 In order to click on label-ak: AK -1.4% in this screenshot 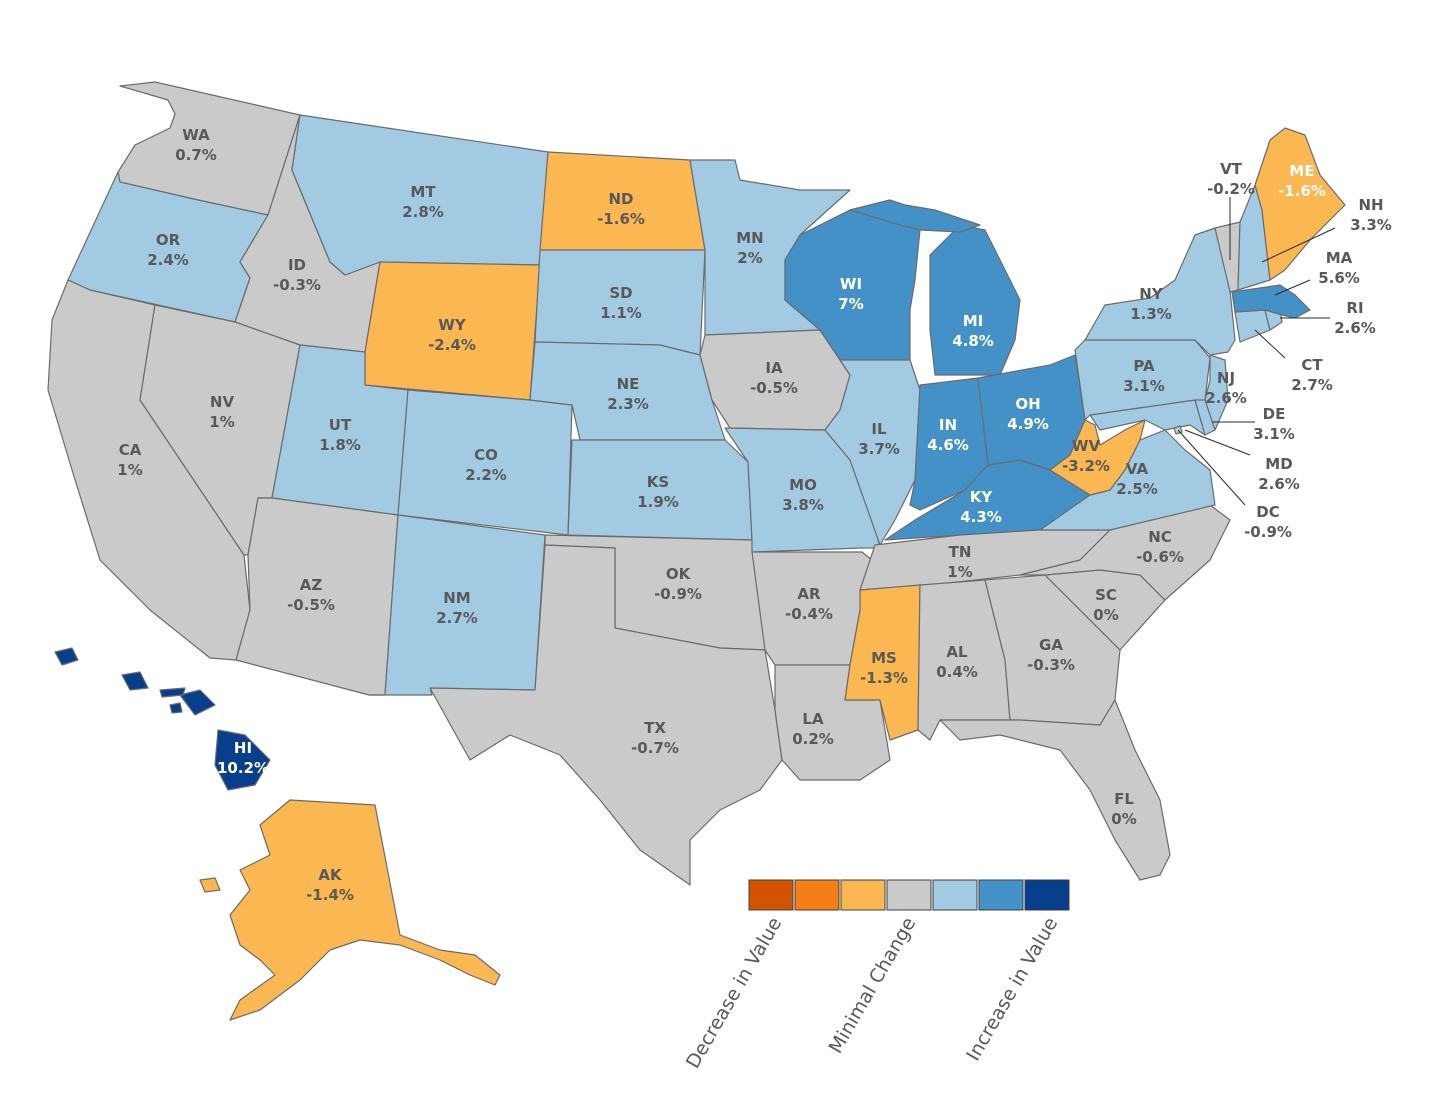, I will do `click(330, 885)`.